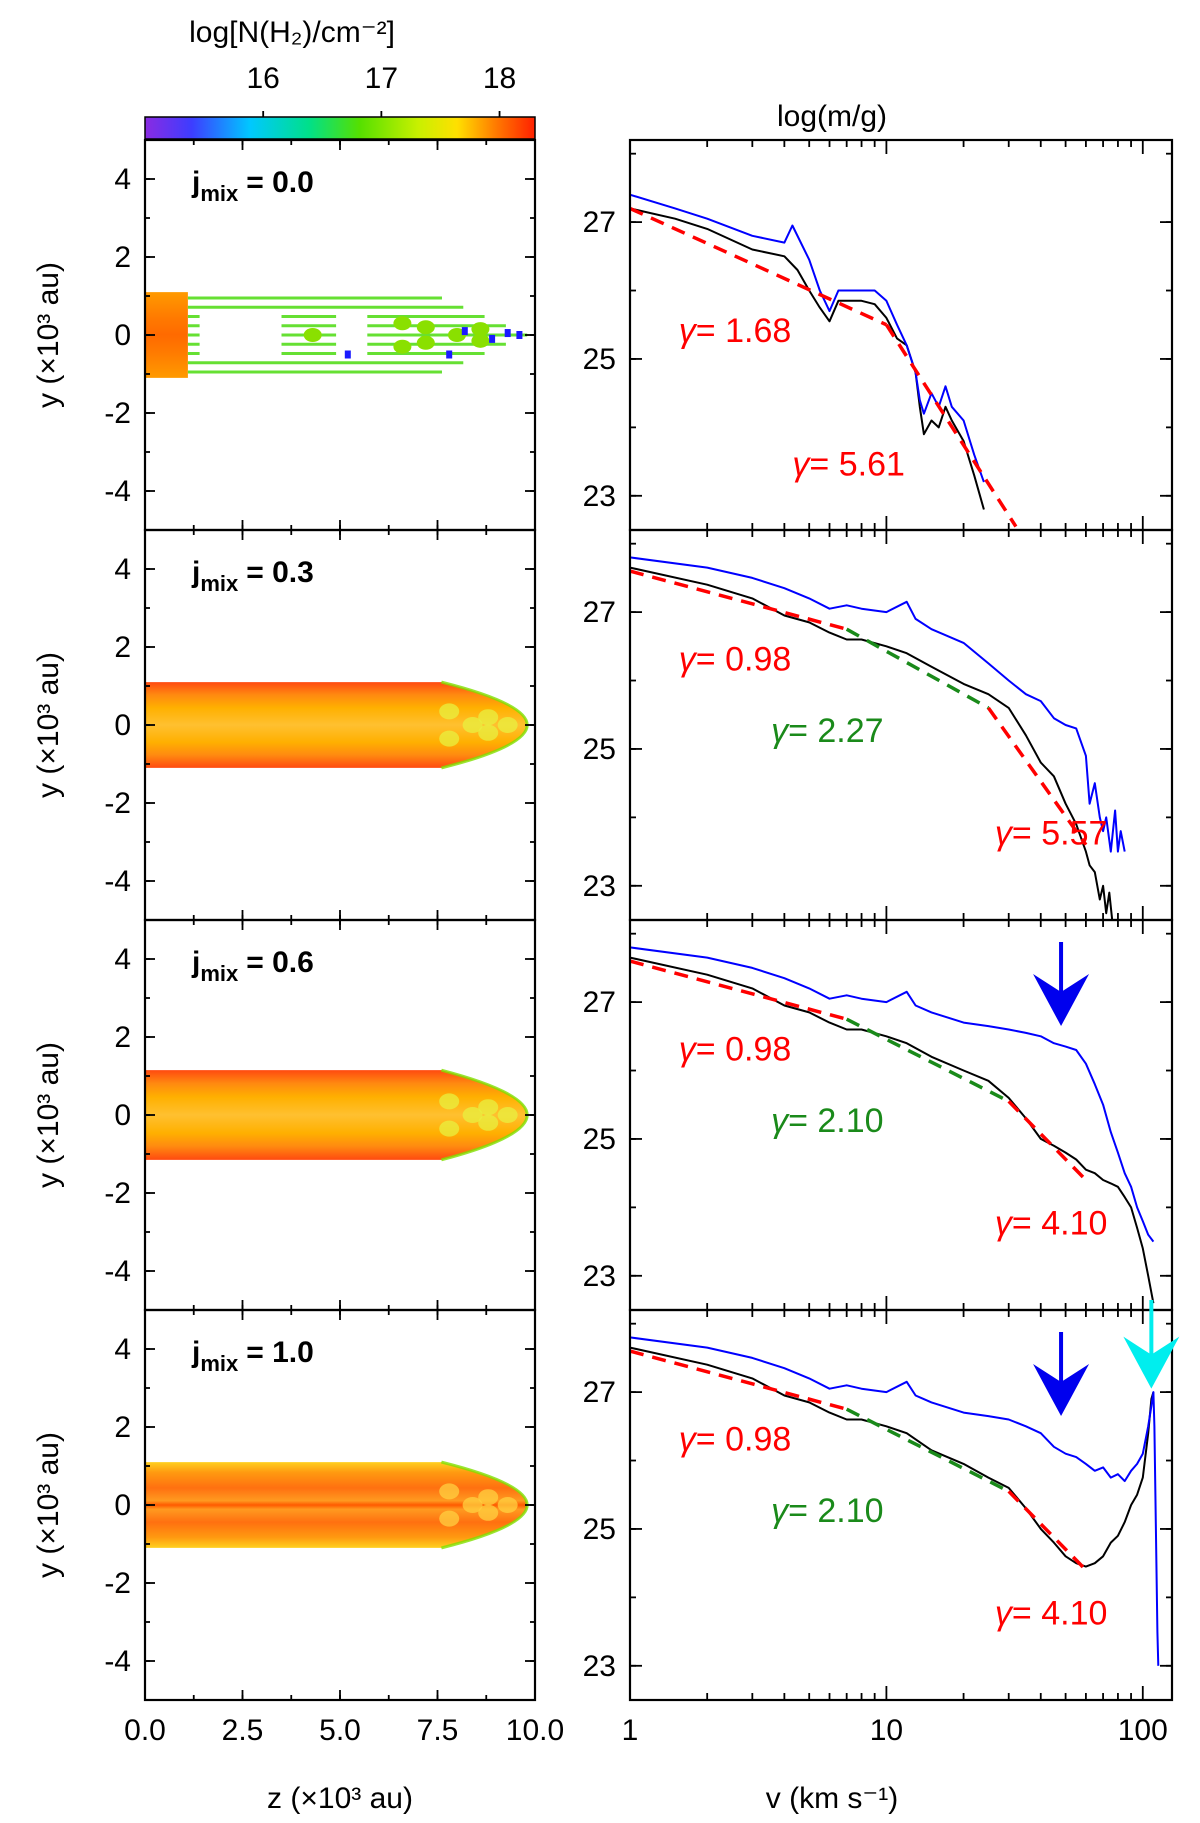 This screenshot has height=1823, width=1200. Describe the element at coordinates (735, 1049) in the screenshot. I see `gamma-label: γ= 0.98` at that location.